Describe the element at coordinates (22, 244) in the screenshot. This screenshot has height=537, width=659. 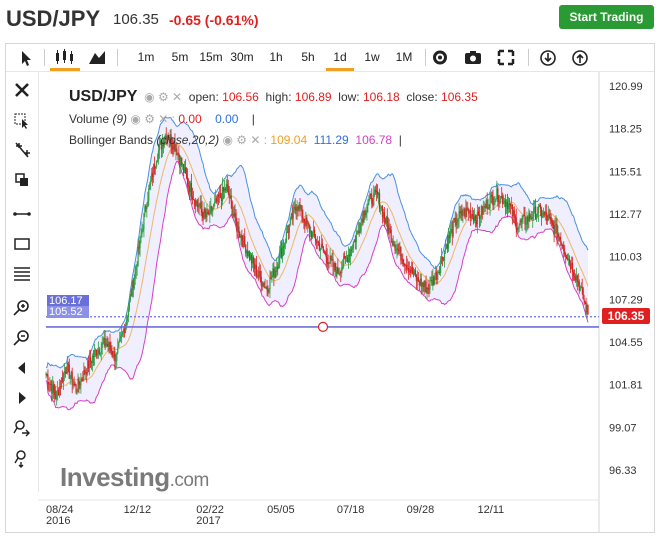
I see `rectangle-icon` at that location.